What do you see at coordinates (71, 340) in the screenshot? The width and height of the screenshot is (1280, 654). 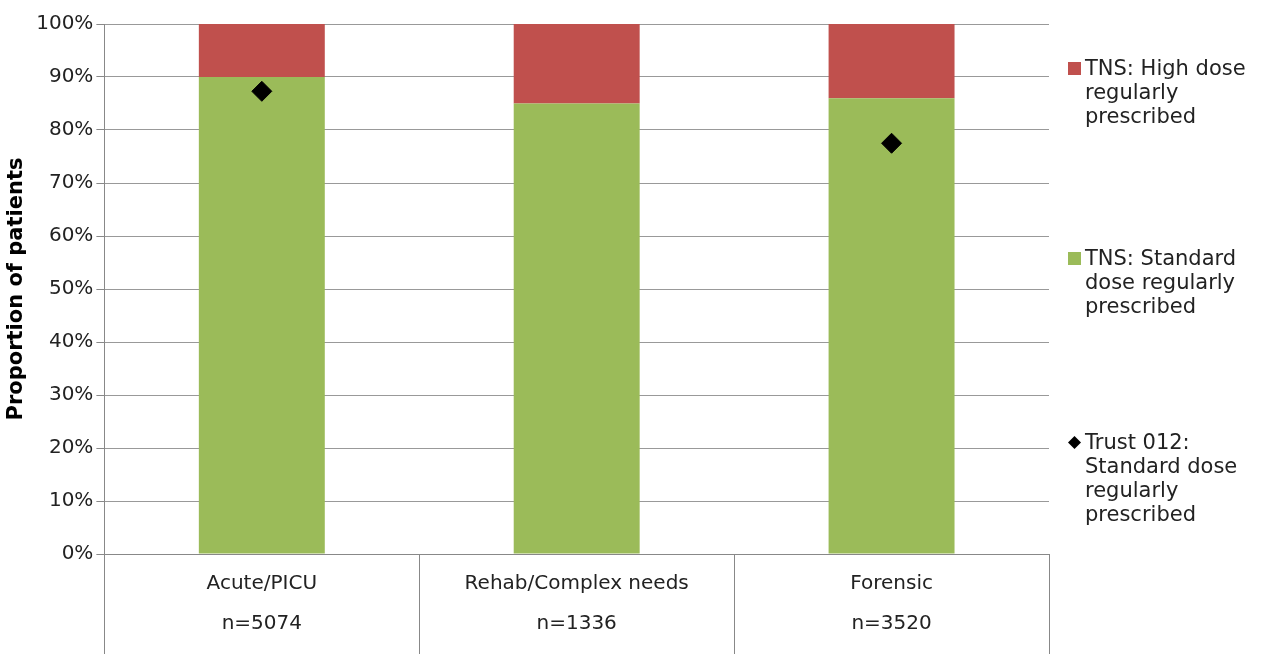 I see `y-tick-label: 40%` at bounding box center [71, 340].